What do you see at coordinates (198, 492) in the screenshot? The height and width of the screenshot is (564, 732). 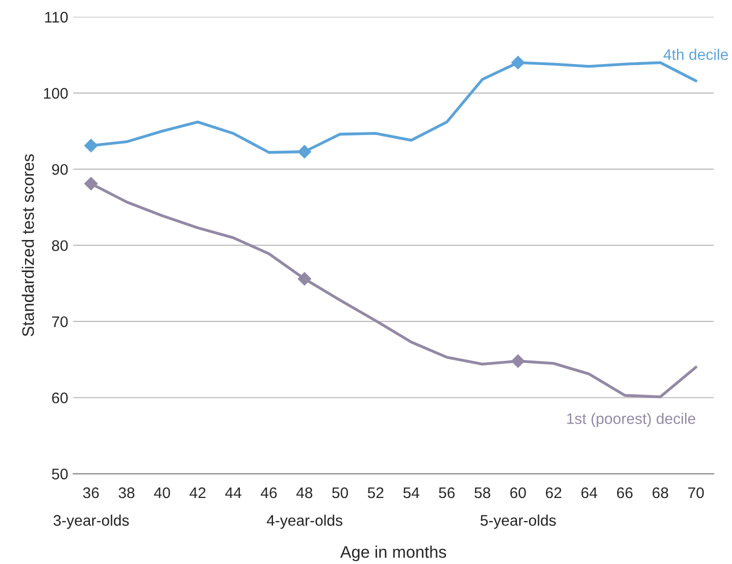 I see `x-tick-label: 42` at bounding box center [198, 492].